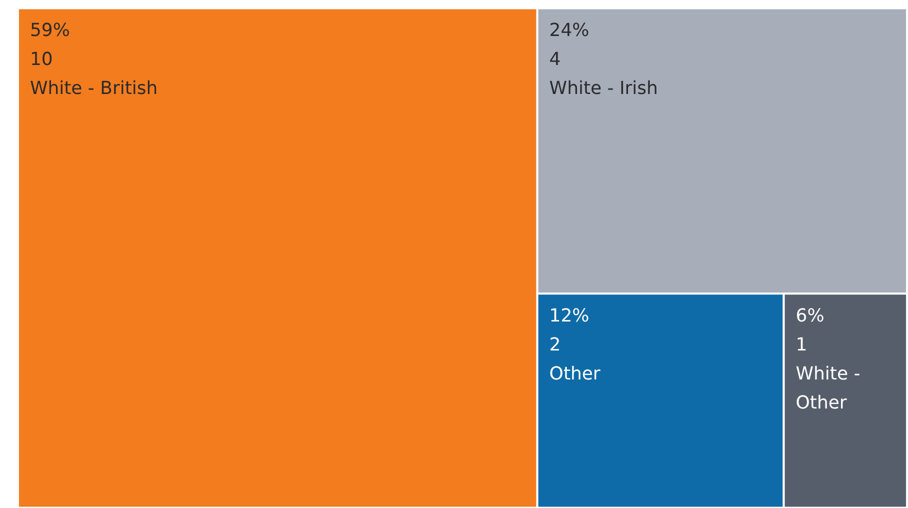 This screenshot has width=908, height=508. Describe the element at coordinates (569, 45) in the screenshot. I see `data-label: 24% 4` at that location.